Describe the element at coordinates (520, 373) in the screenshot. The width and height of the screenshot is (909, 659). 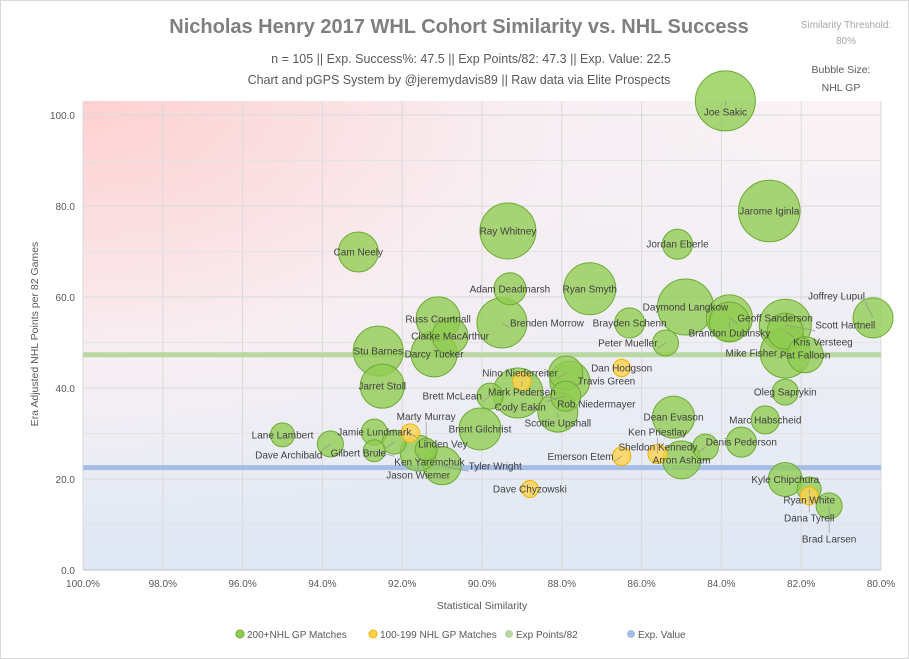
I see `bubble-label: Nino Niederreiter` at that location.